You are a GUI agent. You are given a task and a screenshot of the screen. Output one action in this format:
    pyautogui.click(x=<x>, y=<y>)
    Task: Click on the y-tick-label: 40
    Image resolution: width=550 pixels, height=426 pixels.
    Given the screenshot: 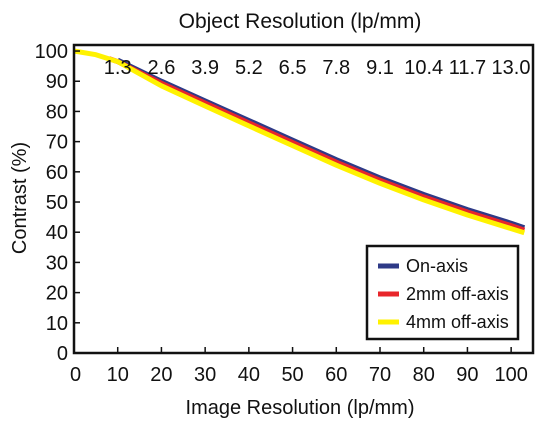 What is the action you would take?
    pyautogui.click(x=57, y=233)
    